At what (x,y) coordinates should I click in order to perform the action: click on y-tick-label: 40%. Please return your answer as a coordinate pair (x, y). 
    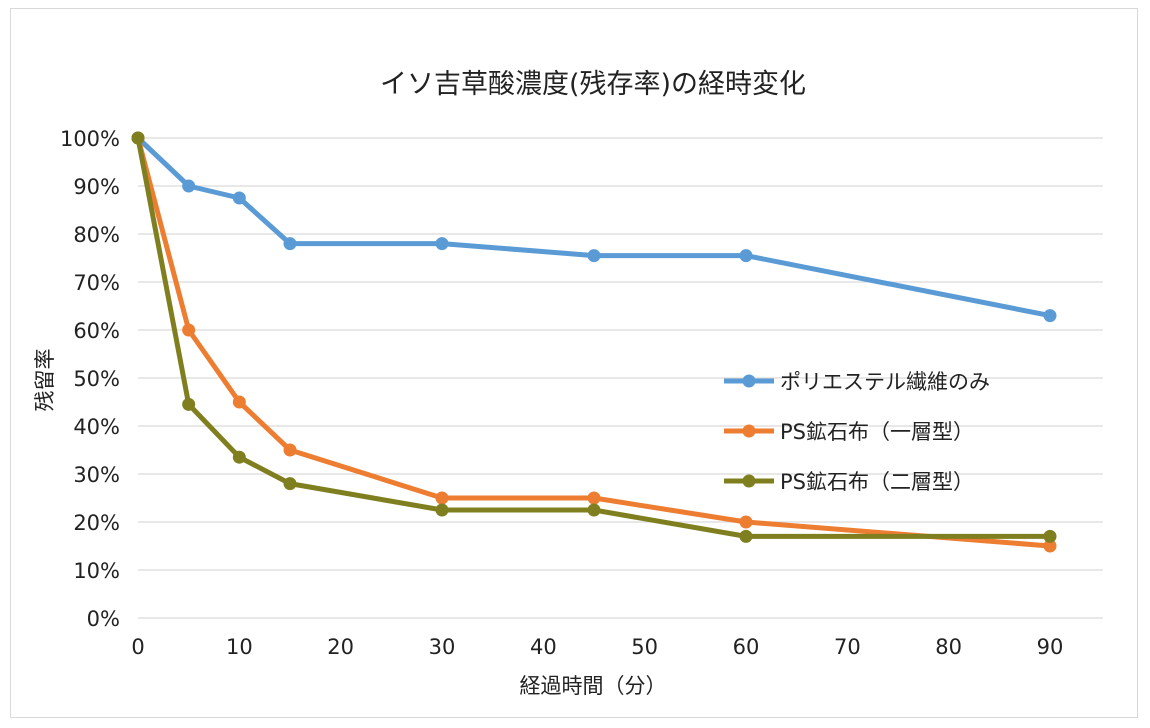
    Looking at the image, I should click on (96, 427).